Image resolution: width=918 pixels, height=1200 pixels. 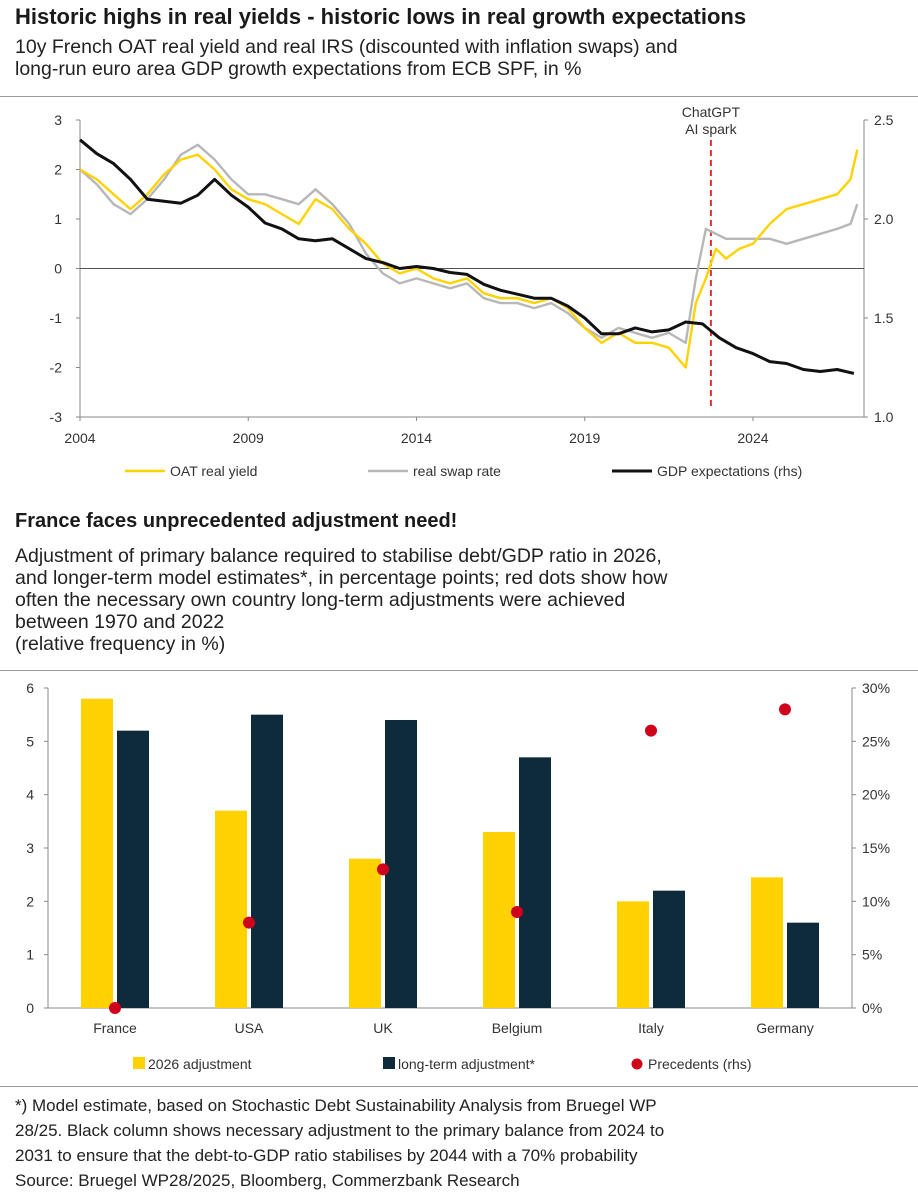 What do you see at coordinates (884, 219) in the screenshot?
I see `right-tick-label: 2.0` at bounding box center [884, 219].